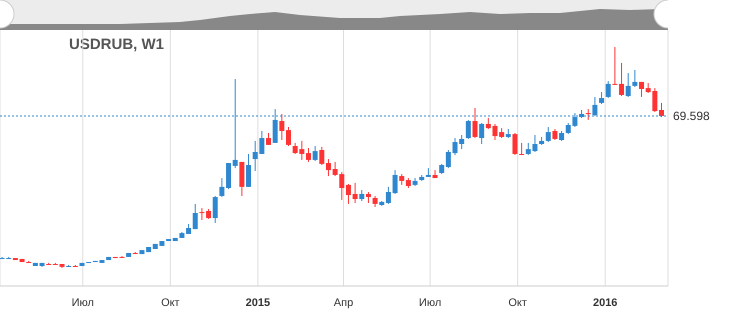 This screenshot has height=314, width=729. What do you see at coordinates (344, 303) in the screenshot?
I see `x-tick-label: Апр` at bounding box center [344, 303].